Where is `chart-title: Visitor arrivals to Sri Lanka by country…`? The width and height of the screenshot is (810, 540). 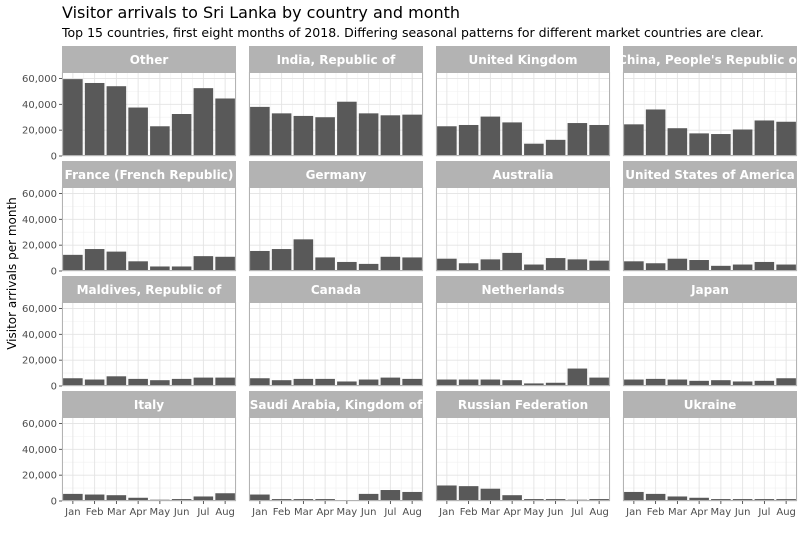 chart-title: Visitor arrivals to Sri Lanka by country… is located at coordinates (261, 12).